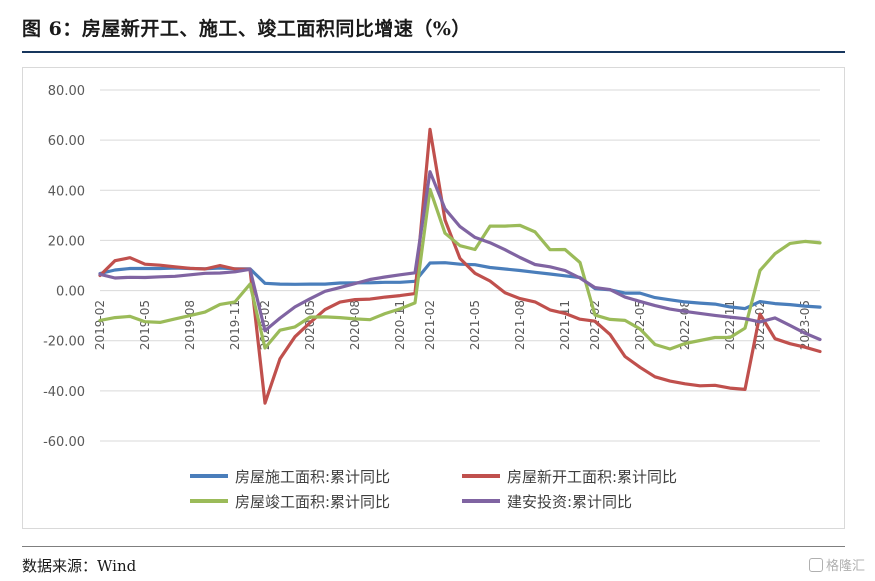 The width and height of the screenshot is (875, 581). Describe the element at coordinates (640, 325) in the screenshot. I see `x-tick-label: 2022-05` at that location.